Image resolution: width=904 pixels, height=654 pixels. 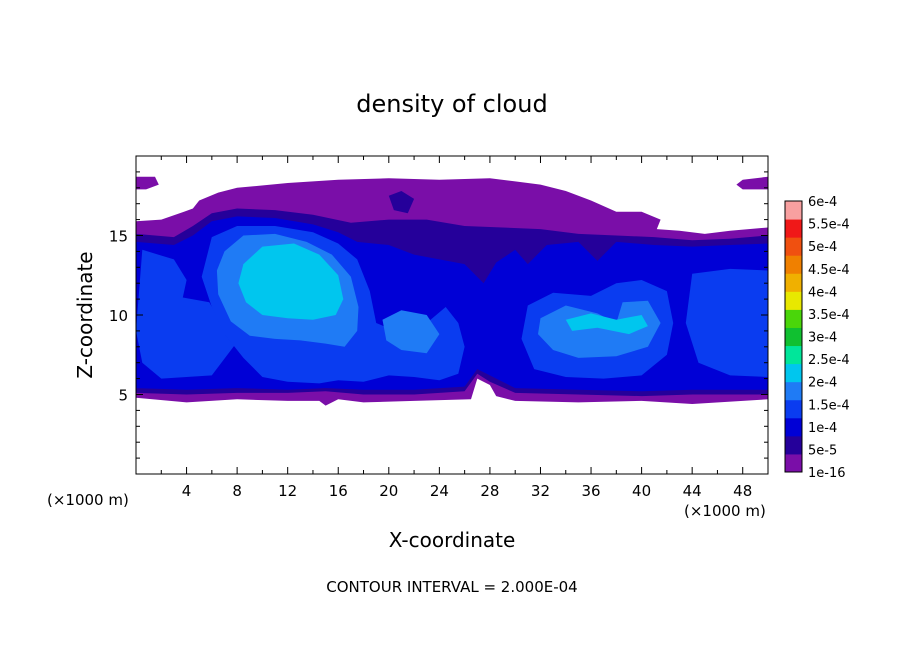 What do you see at coordinates (187, 491) in the screenshot?
I see `x-tick-label: 4` at bounding box center [187, 491].